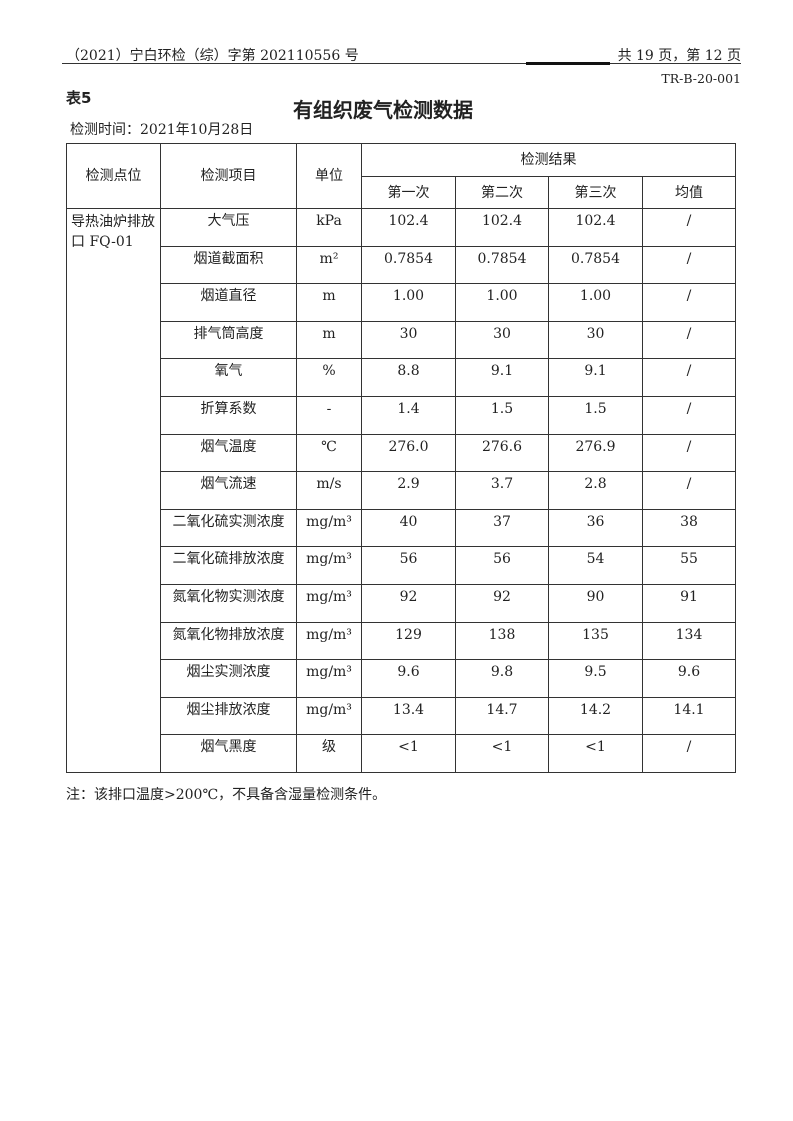 Image resolution: width=793 pixels, height=1121 pixels. Describe the element at coordinates (408, 377) in the screenshot. I see `first-value: 8.8` at that location.